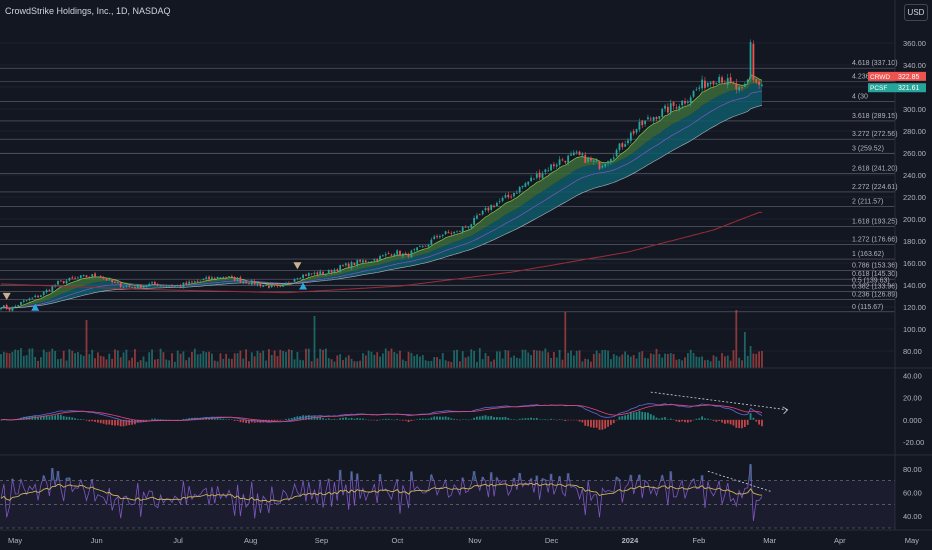 This screenshot has height=550, width=932. Describe the element at coordinates (381, 339) in the screenshot. I see `volume-bars` at that location.